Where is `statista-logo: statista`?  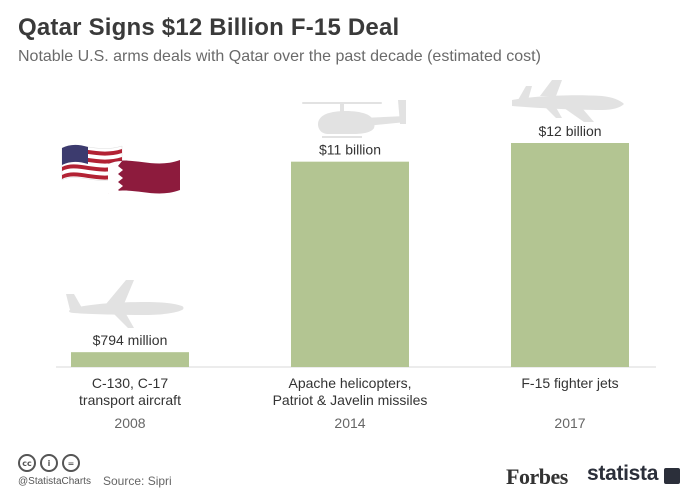
statista-logo: statista is located at coordinates (623, 473).